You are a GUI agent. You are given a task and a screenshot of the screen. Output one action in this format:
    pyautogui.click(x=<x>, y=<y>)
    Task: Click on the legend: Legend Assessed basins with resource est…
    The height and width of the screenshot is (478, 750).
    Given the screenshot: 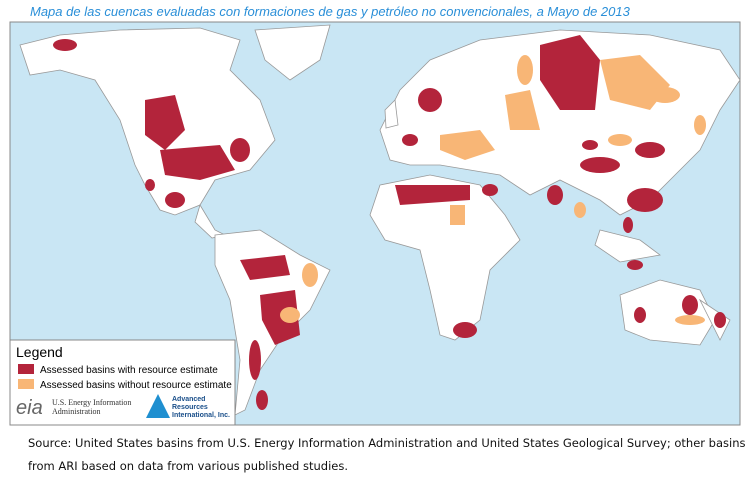 What is the action you would take?
    pyautogui.click(x=122, y=382)
    